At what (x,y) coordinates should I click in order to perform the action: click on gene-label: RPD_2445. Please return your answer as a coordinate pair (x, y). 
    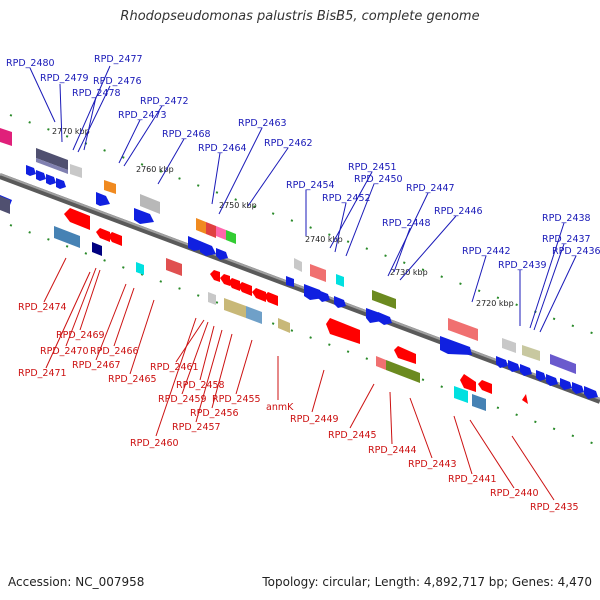
    Looking at the image, I should click on (352, 435).